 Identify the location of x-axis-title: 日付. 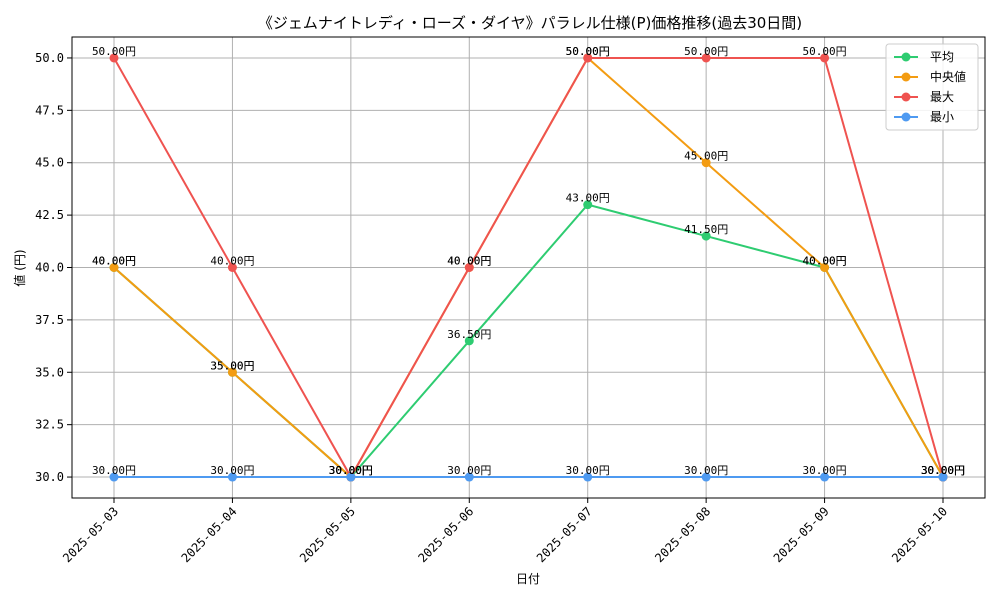
(528, 579).